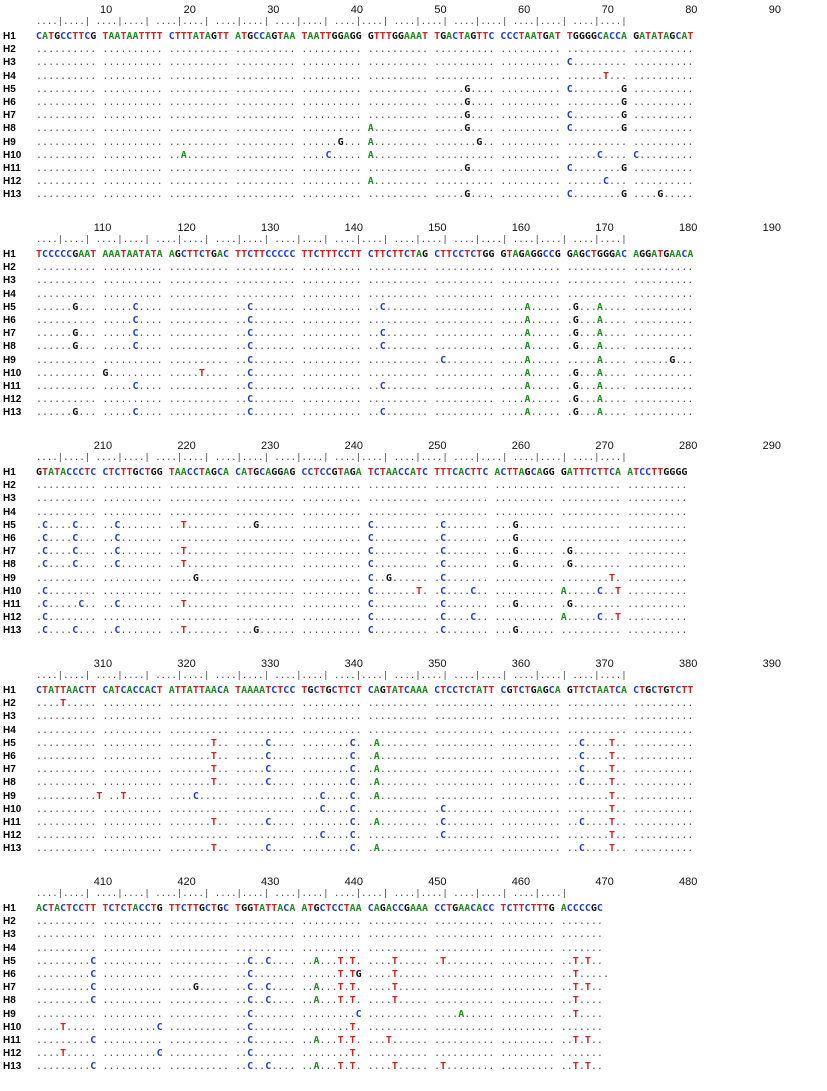 The height and width of the screenshot is (1091, 827). What do you see at coordinates (688, 228) in the screenshot?
I see `ruler-number: 180` at bounding box center [688, 228].